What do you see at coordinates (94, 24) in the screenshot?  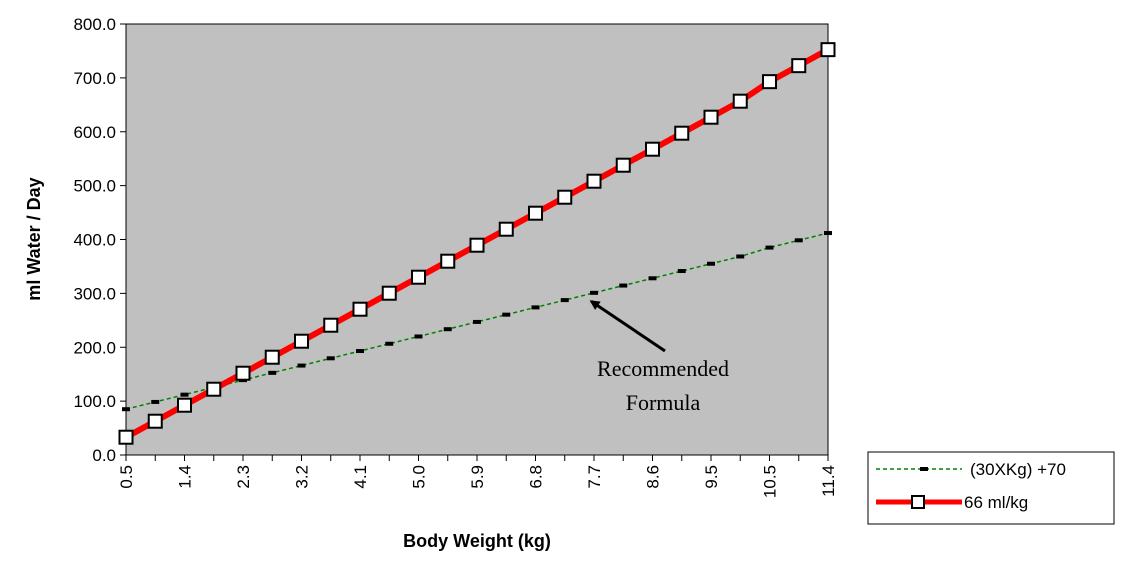 I see `y-tick-label: 800.0` at bounding box center [94, 24].